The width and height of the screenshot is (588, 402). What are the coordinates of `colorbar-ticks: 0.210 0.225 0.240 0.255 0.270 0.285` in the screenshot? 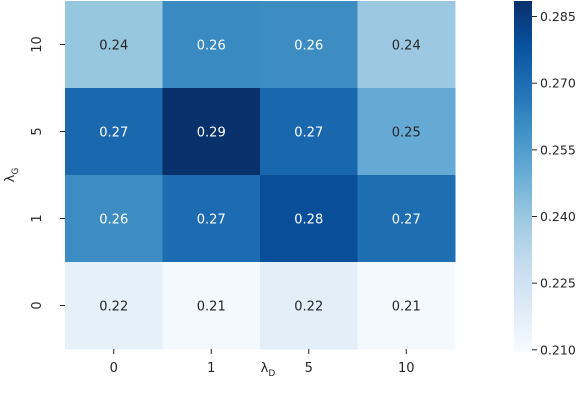 It's located at (554, 183).